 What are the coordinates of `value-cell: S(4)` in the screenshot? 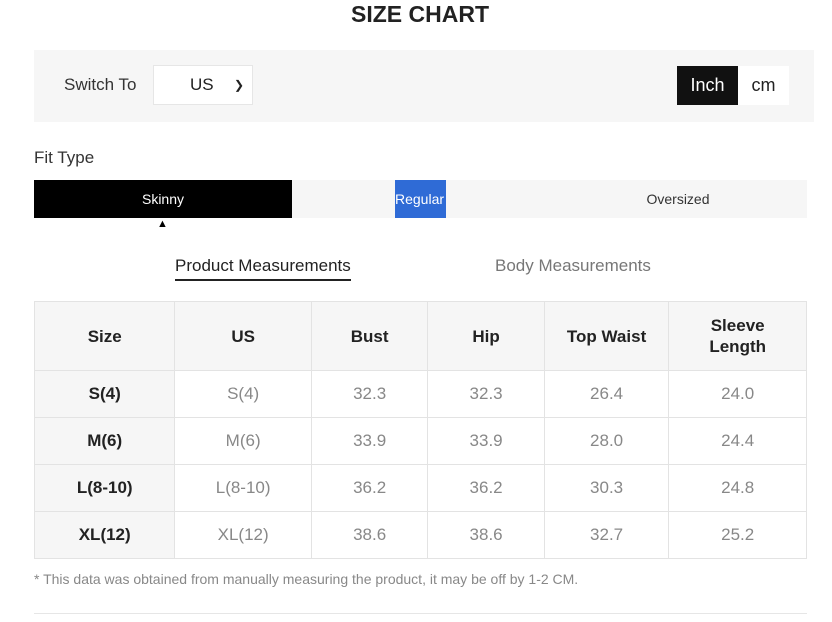 It's located at (243, 394).